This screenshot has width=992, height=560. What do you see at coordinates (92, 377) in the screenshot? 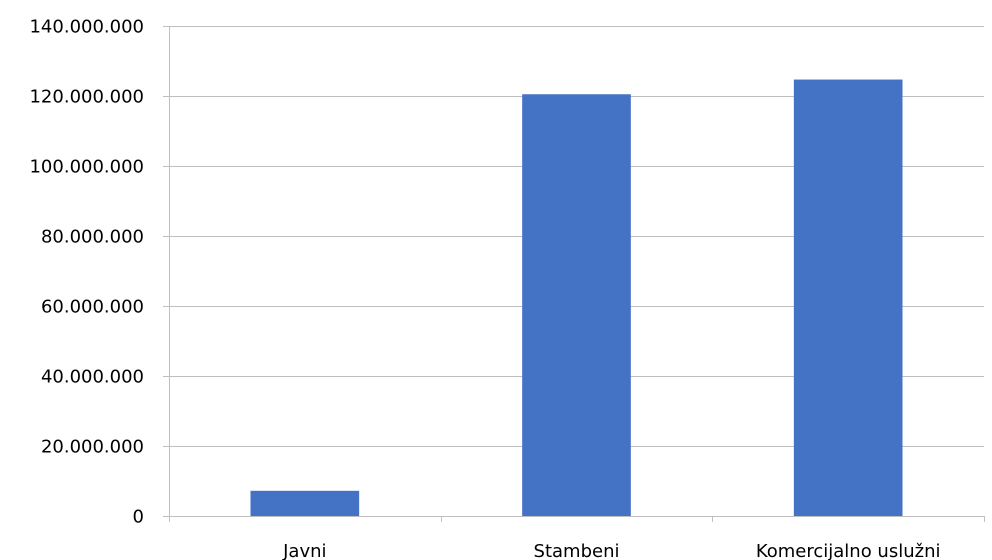
I see `y-tick-label: 40.000.000` at bounding box center [92, 377].